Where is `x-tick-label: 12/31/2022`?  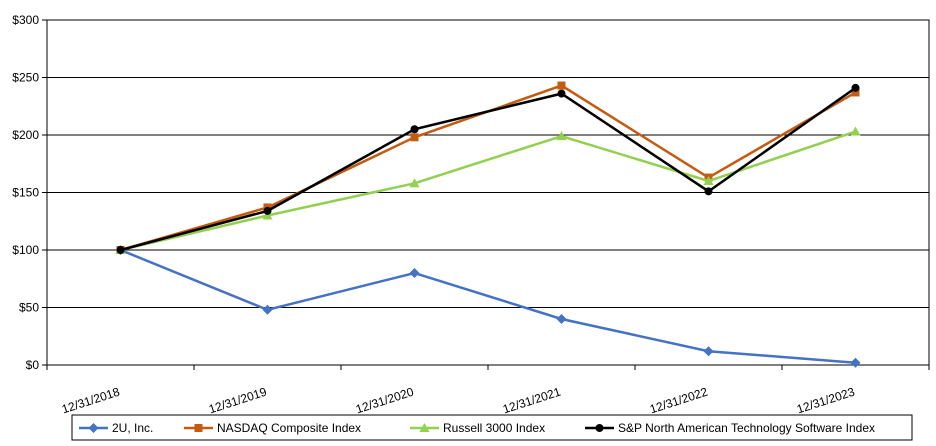
x-tick-label: 12/31/2022 is located at coordinates (679, 400).